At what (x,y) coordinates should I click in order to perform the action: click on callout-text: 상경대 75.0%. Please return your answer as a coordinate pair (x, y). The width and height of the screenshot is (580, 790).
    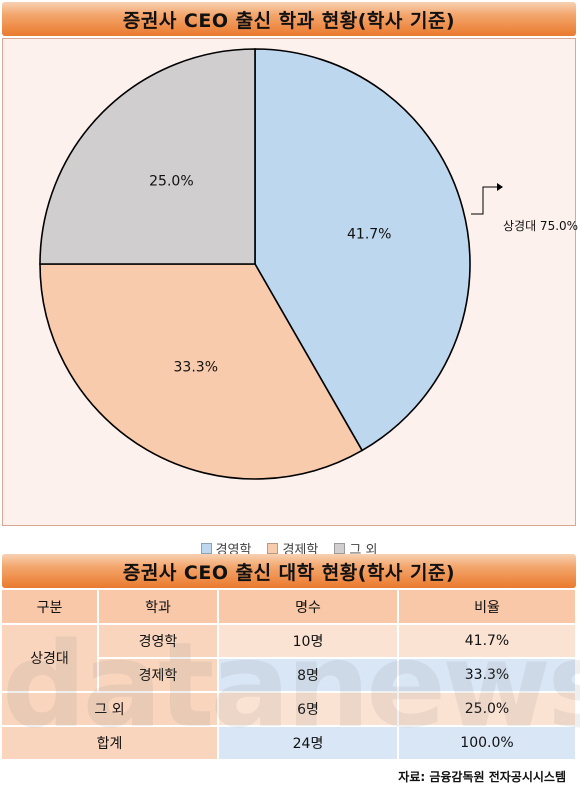
    Looking at the image, I should click on (541, 226).